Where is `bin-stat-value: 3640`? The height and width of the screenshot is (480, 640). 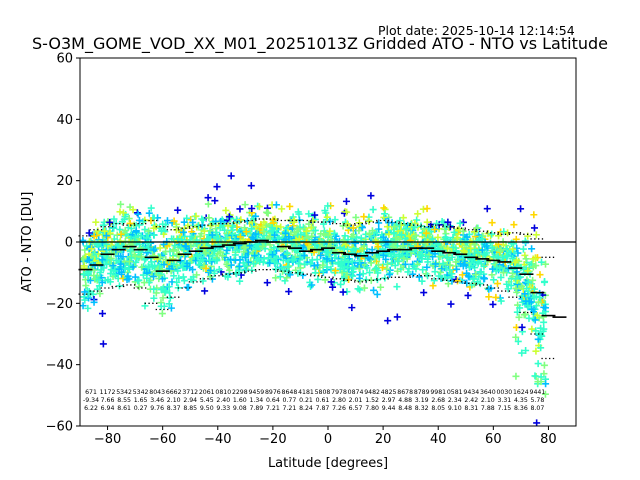
bin-stat-value: 3640 is located at coordinates (488, 392).